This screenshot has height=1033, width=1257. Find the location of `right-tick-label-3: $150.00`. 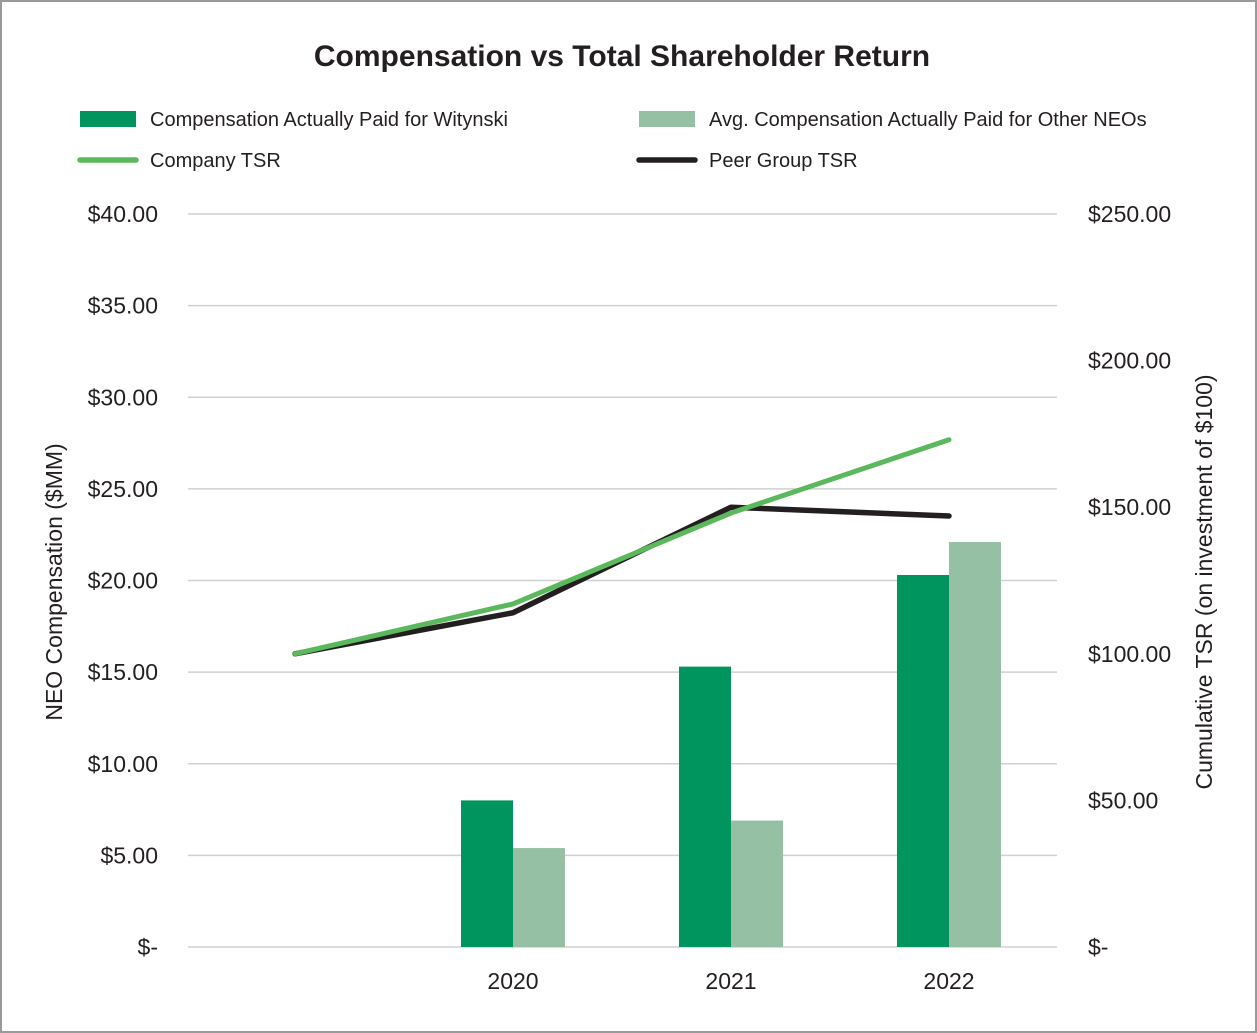

right-tick-label-3: $150.00 is located at coordinates (1129, 507).